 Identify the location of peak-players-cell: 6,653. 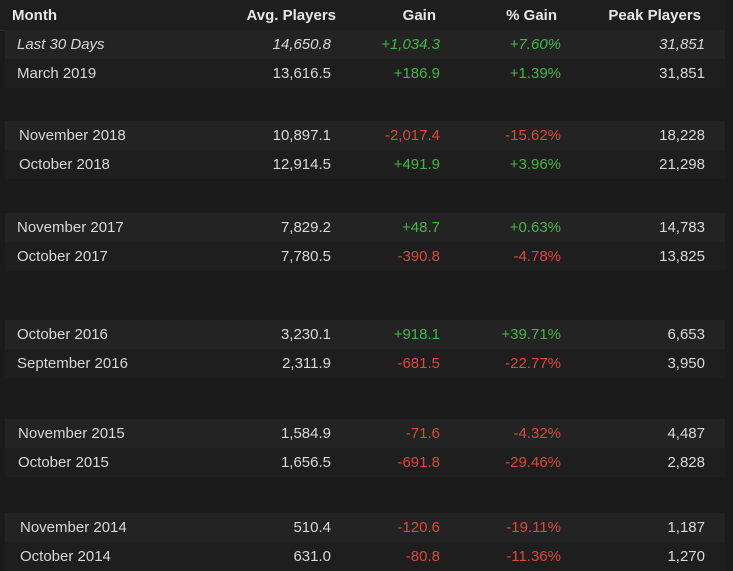
(686, 334).